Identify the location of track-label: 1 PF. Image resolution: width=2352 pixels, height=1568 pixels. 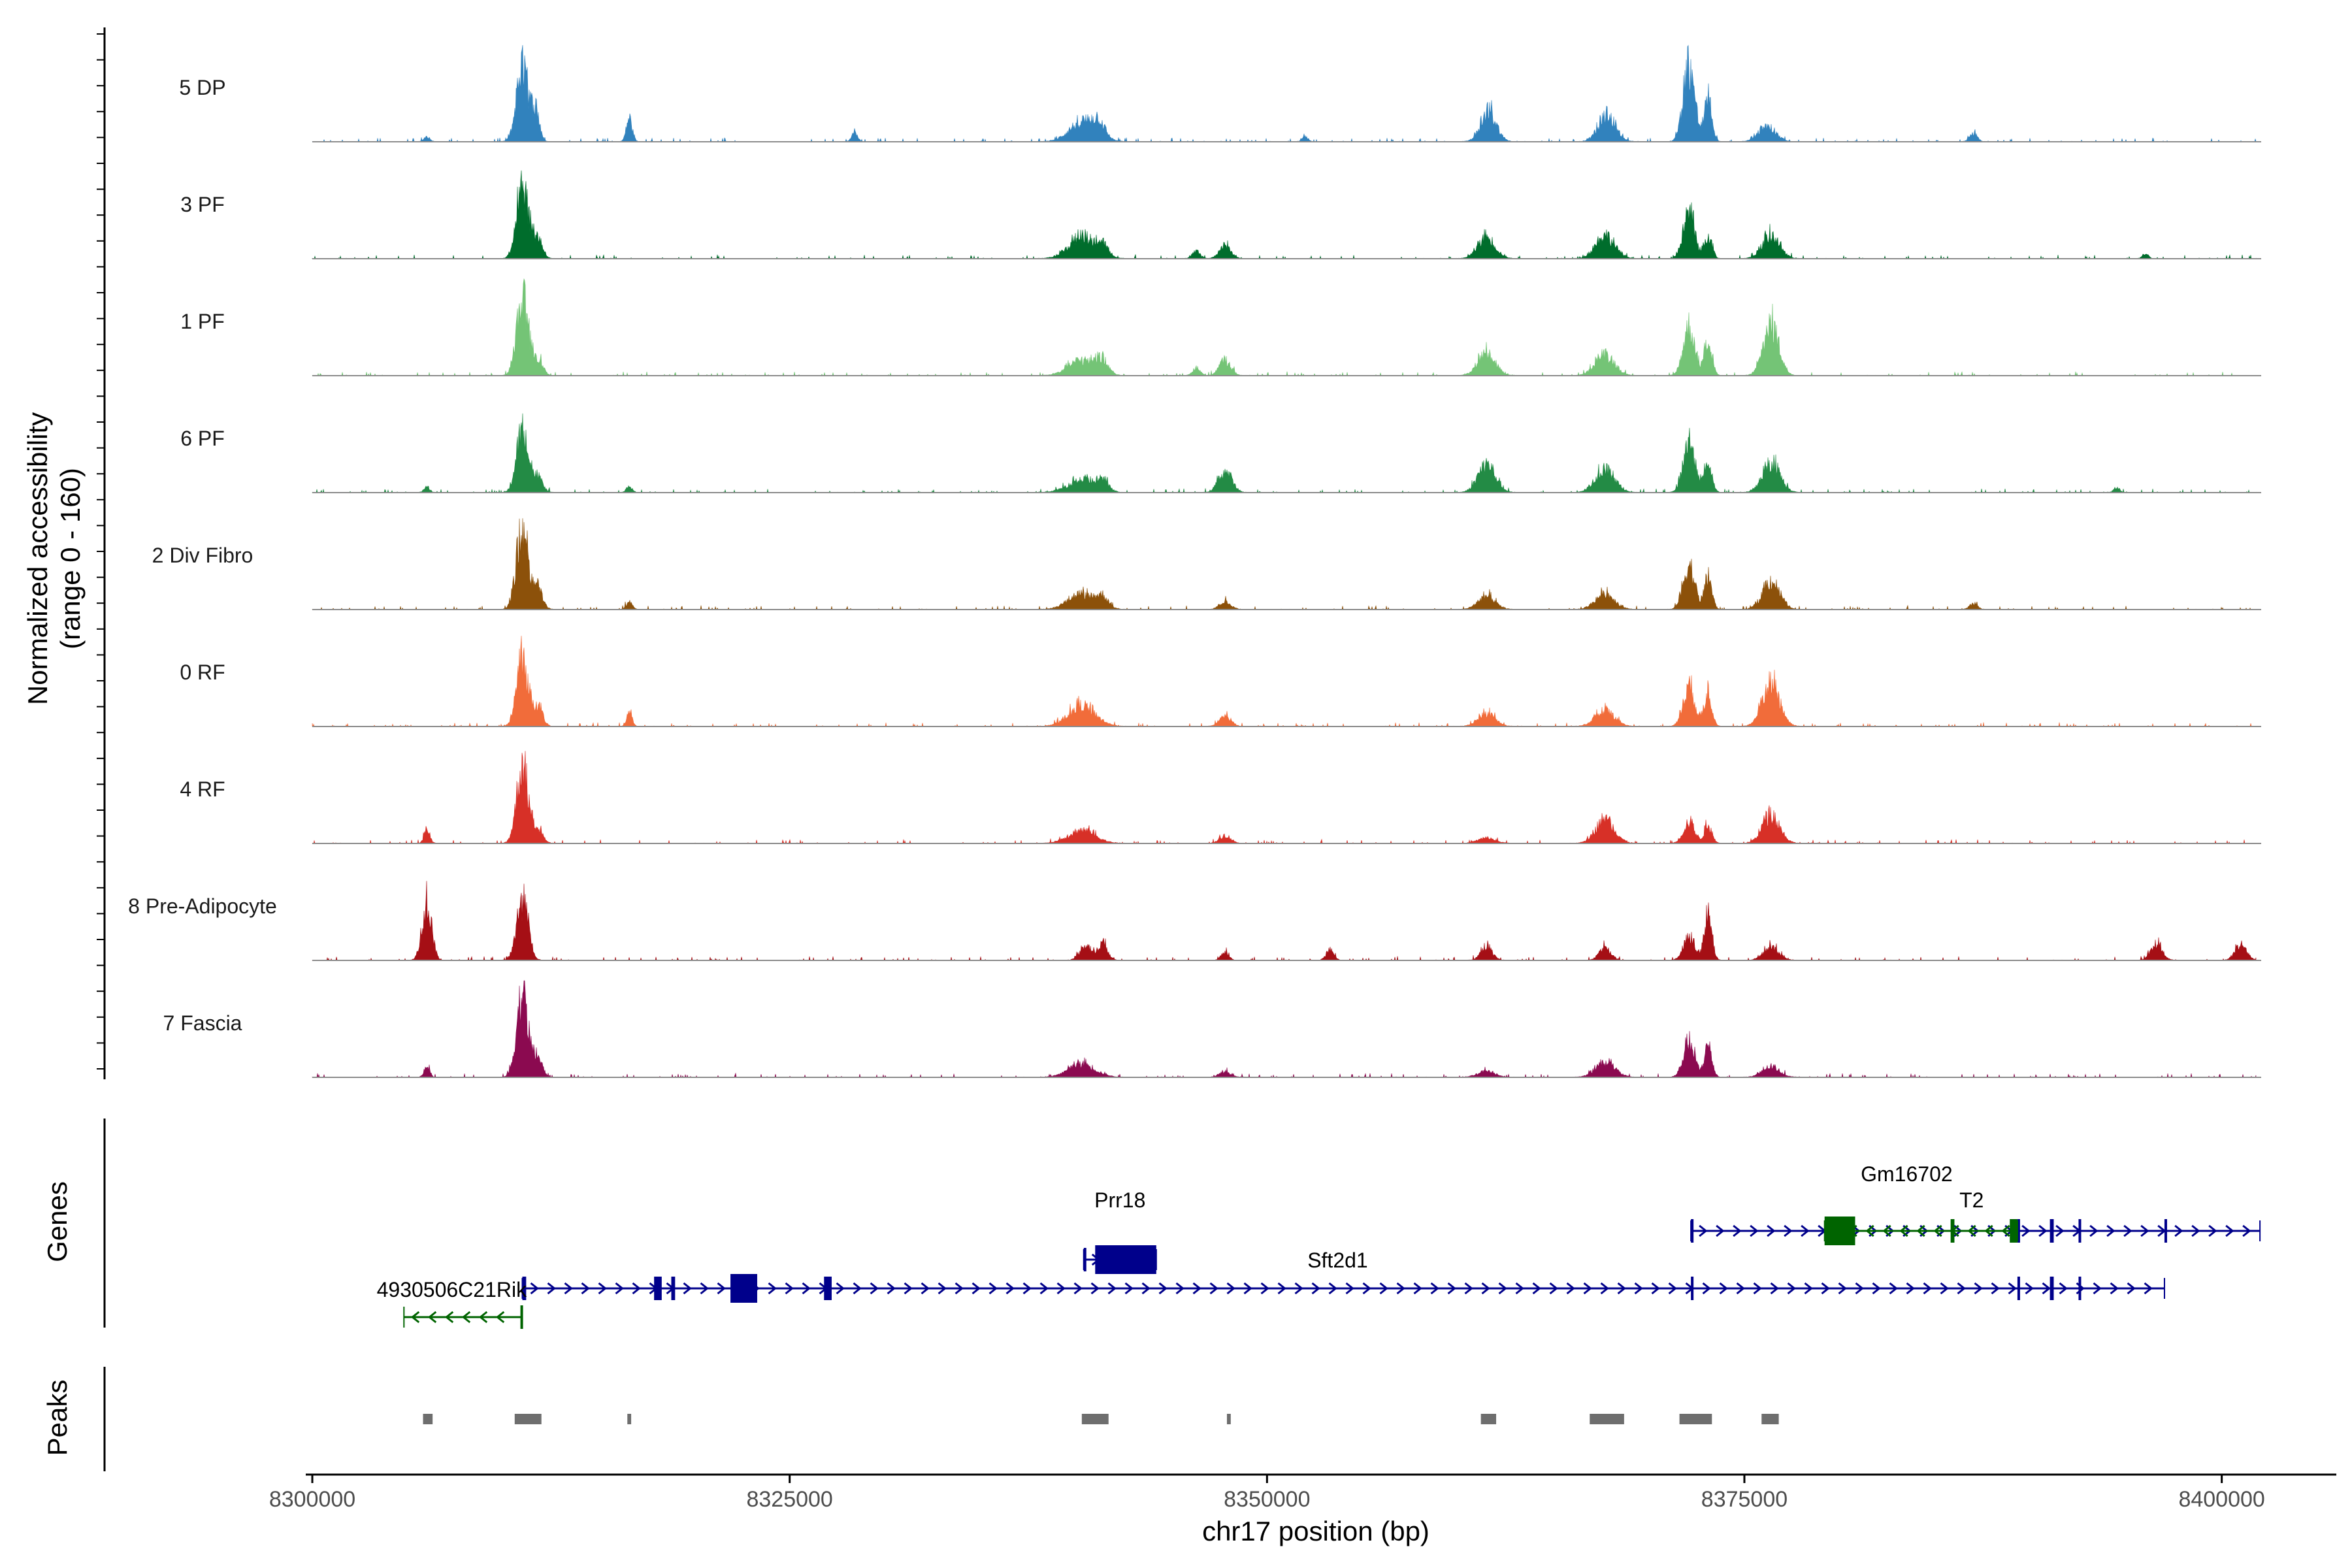
(202, 321).